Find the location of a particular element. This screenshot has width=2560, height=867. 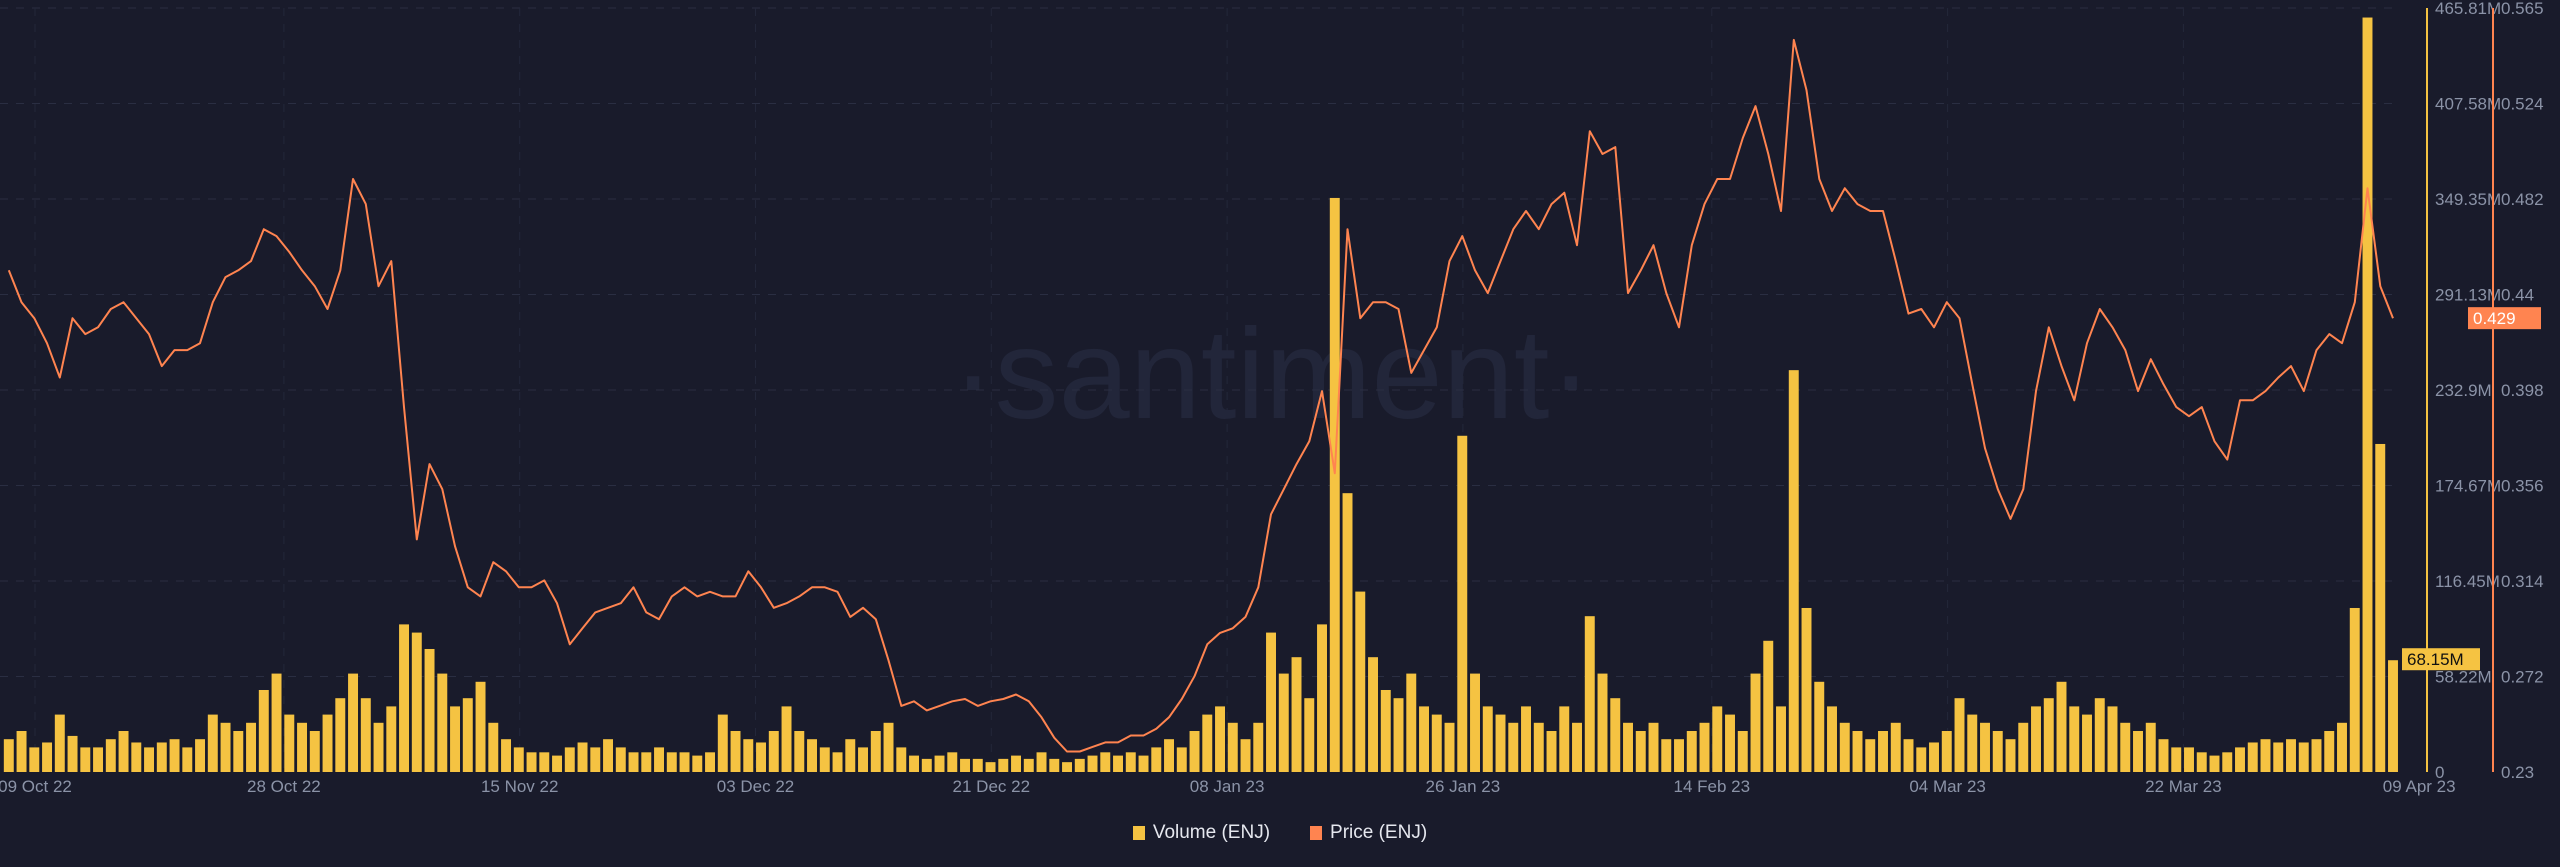

legend-label-volume: Volume (ENJ) is located at coordinates (1211, 832).